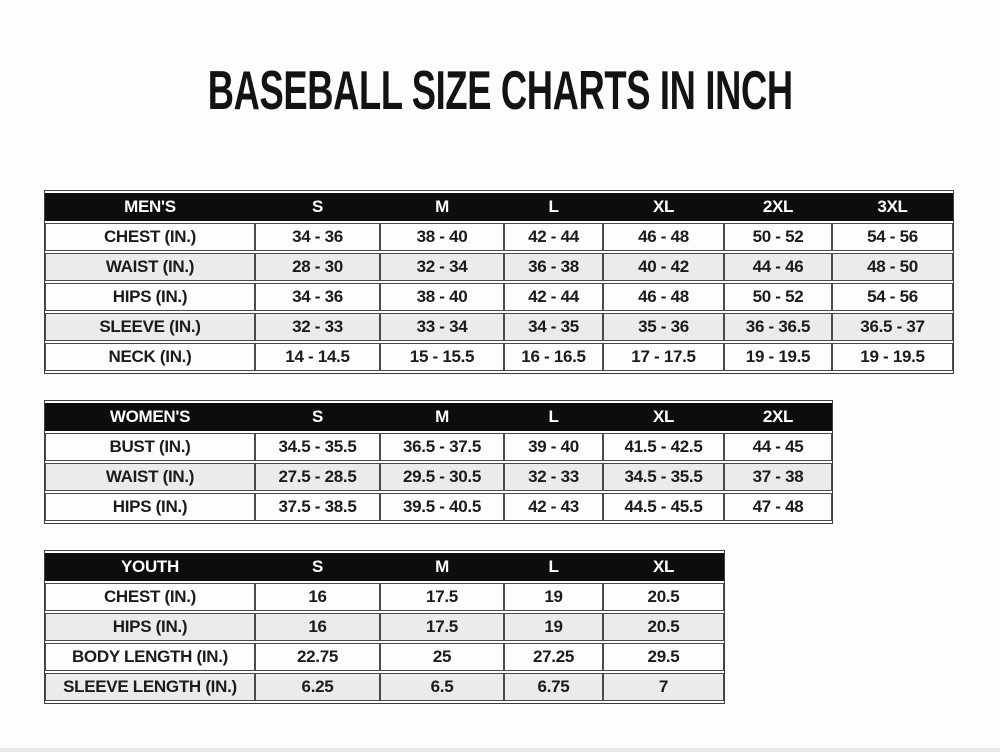  I want to click on size-value-cell: 39.5 - 40.5, so click(442, 507).